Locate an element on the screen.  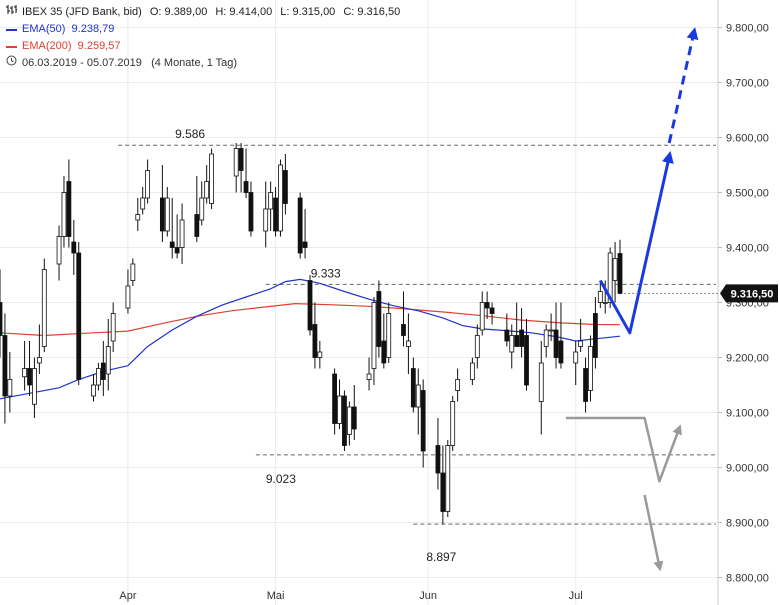
ema200-layer is located at coordinates (310, 319).